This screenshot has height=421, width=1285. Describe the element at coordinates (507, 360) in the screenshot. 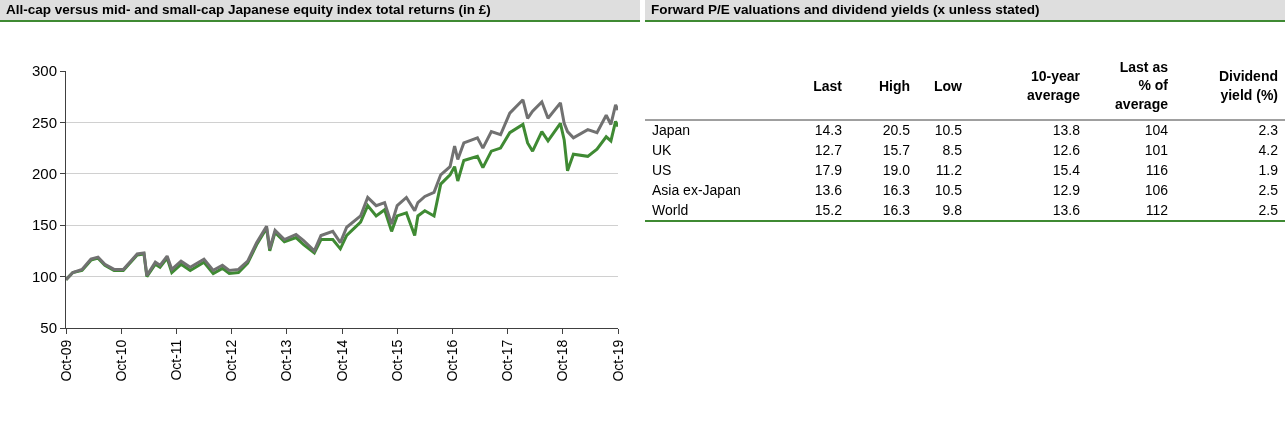

I see `x-tick-label: Oct-17` at that location.